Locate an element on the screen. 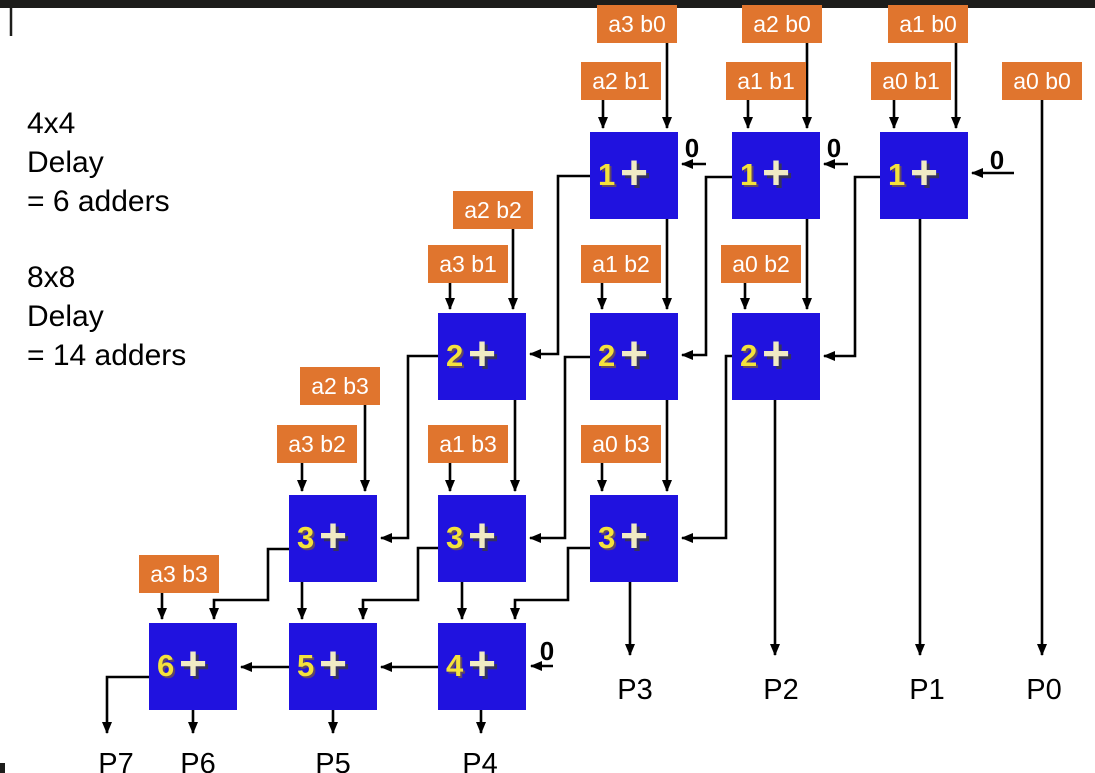 The image size is (1095, 773). partial-product-a2b3: a2 b3 is located at coordinates (340, 386).